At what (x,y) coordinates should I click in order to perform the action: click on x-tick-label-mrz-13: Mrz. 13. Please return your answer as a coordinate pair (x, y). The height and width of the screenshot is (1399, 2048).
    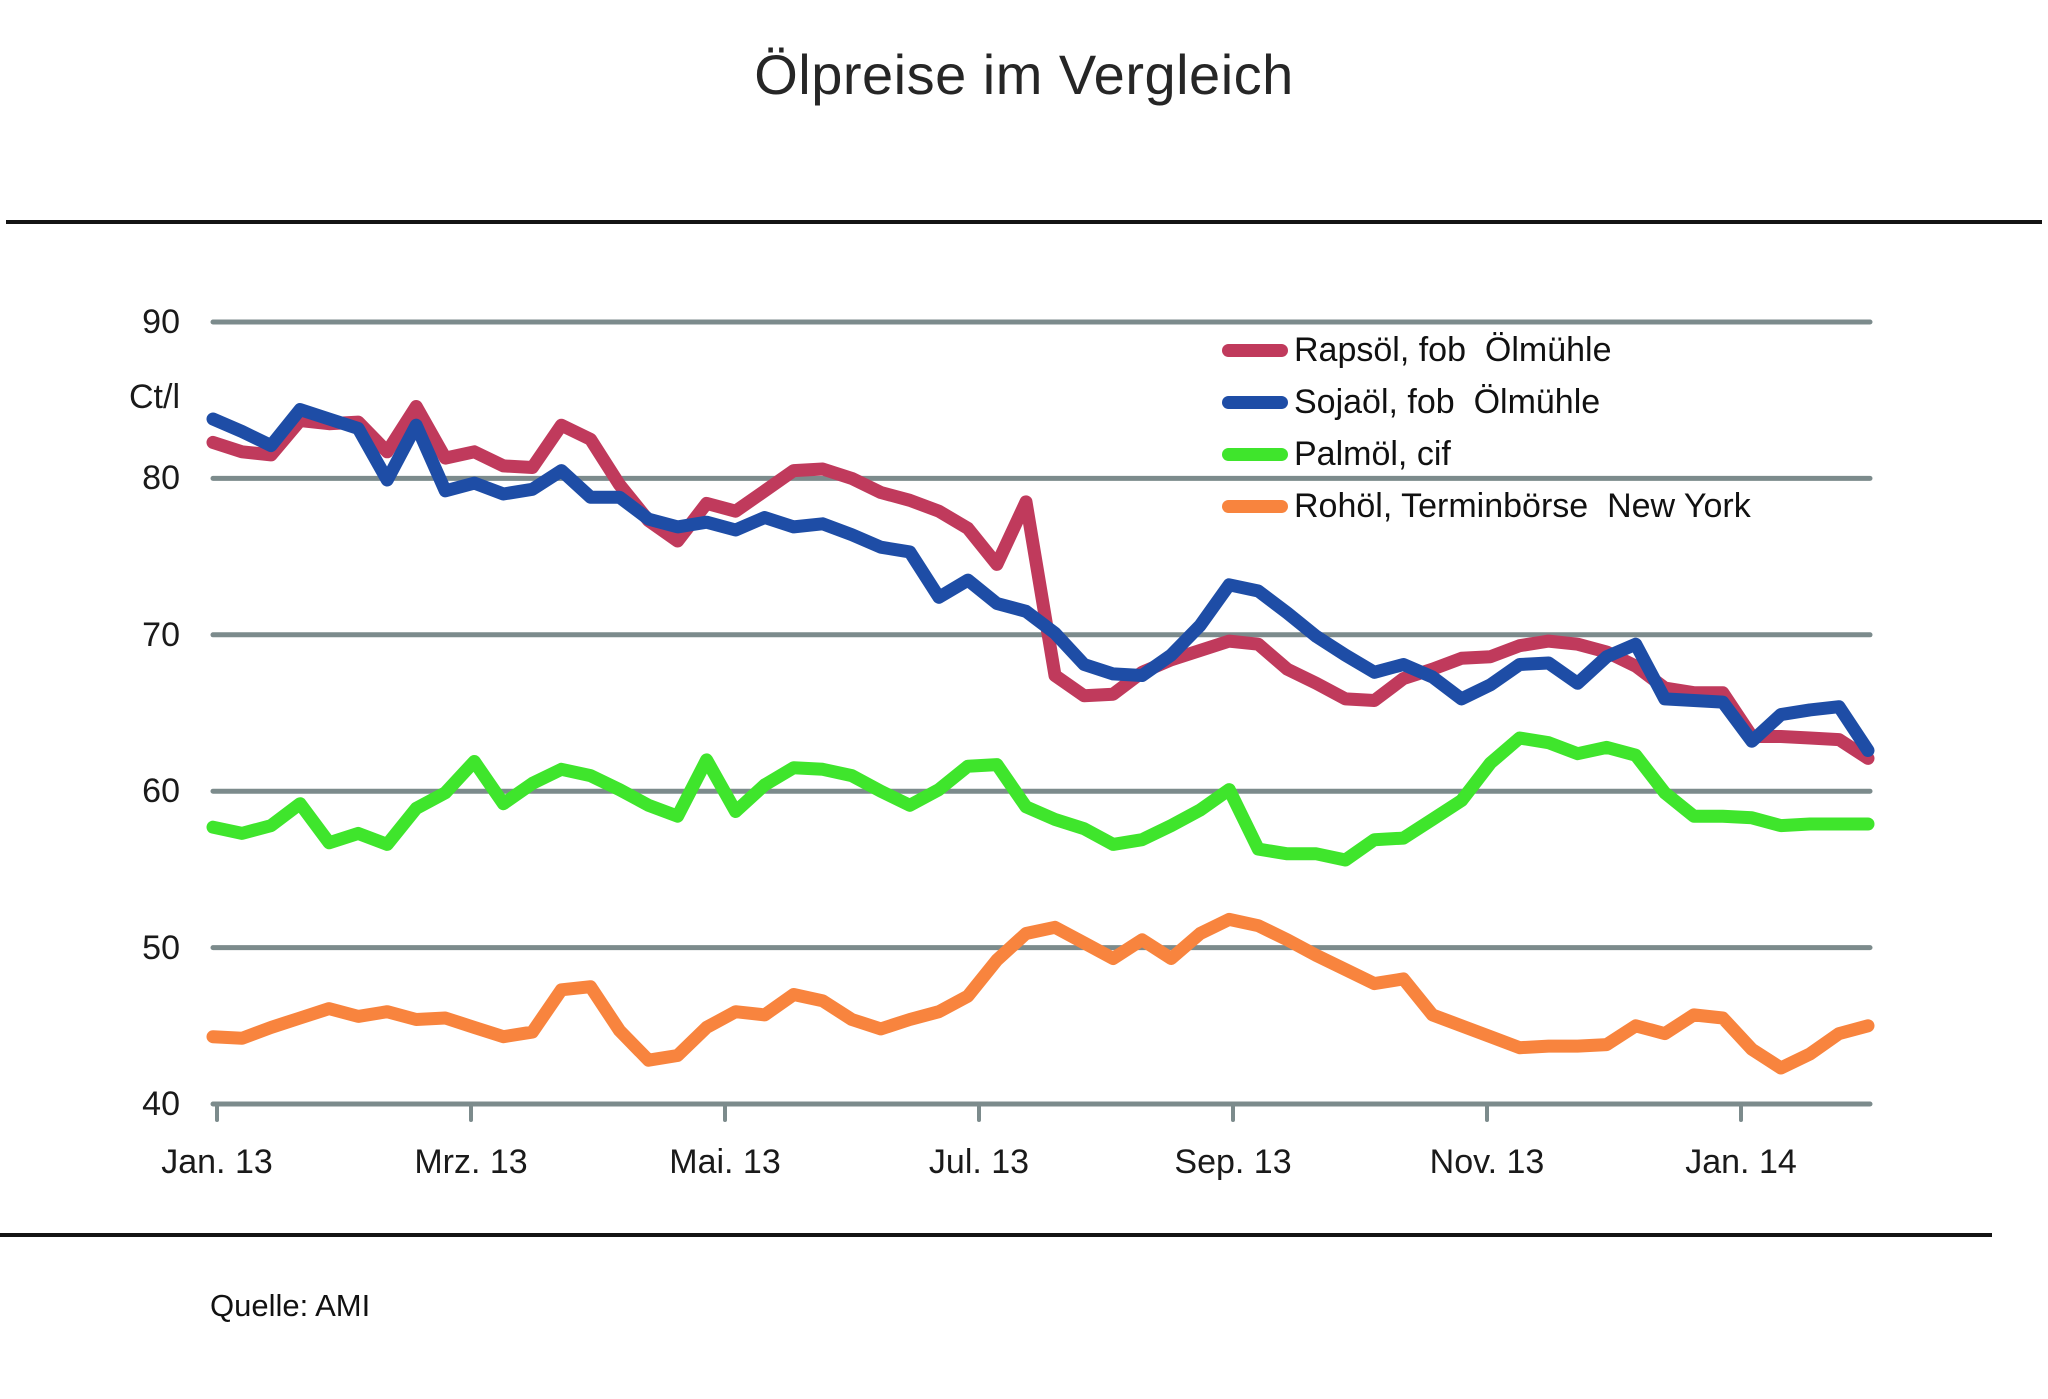
    Looking at the image, I should click on (471, 1162).